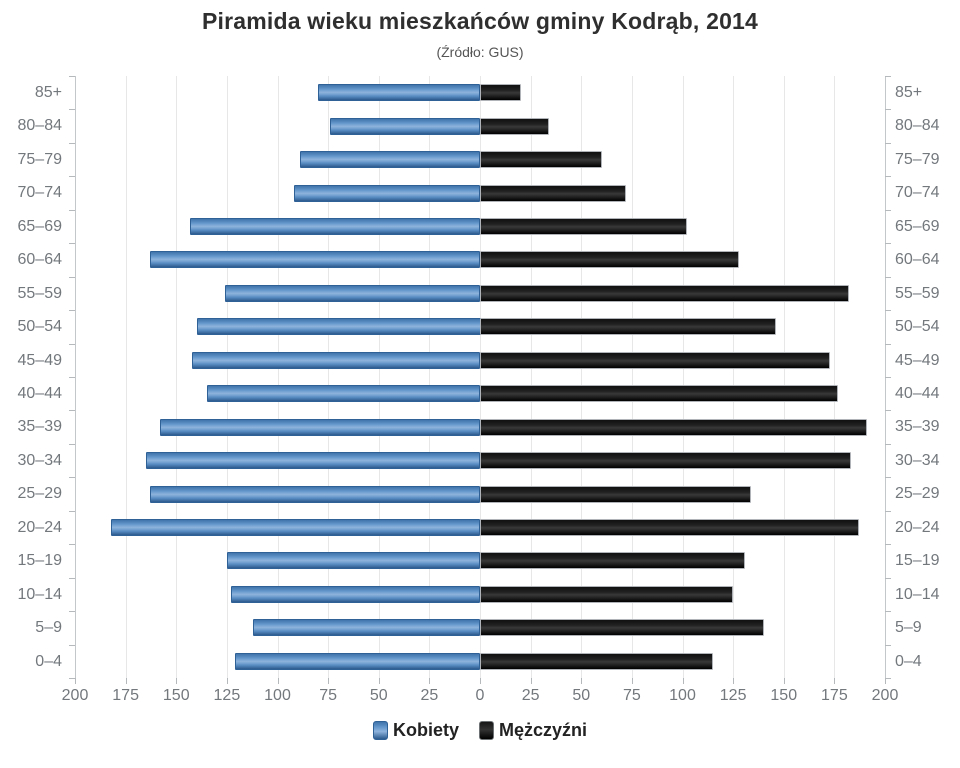  Describe the element at coordinates (313, 460) in the screenshot. I see `bar-women-30–34` at that location.